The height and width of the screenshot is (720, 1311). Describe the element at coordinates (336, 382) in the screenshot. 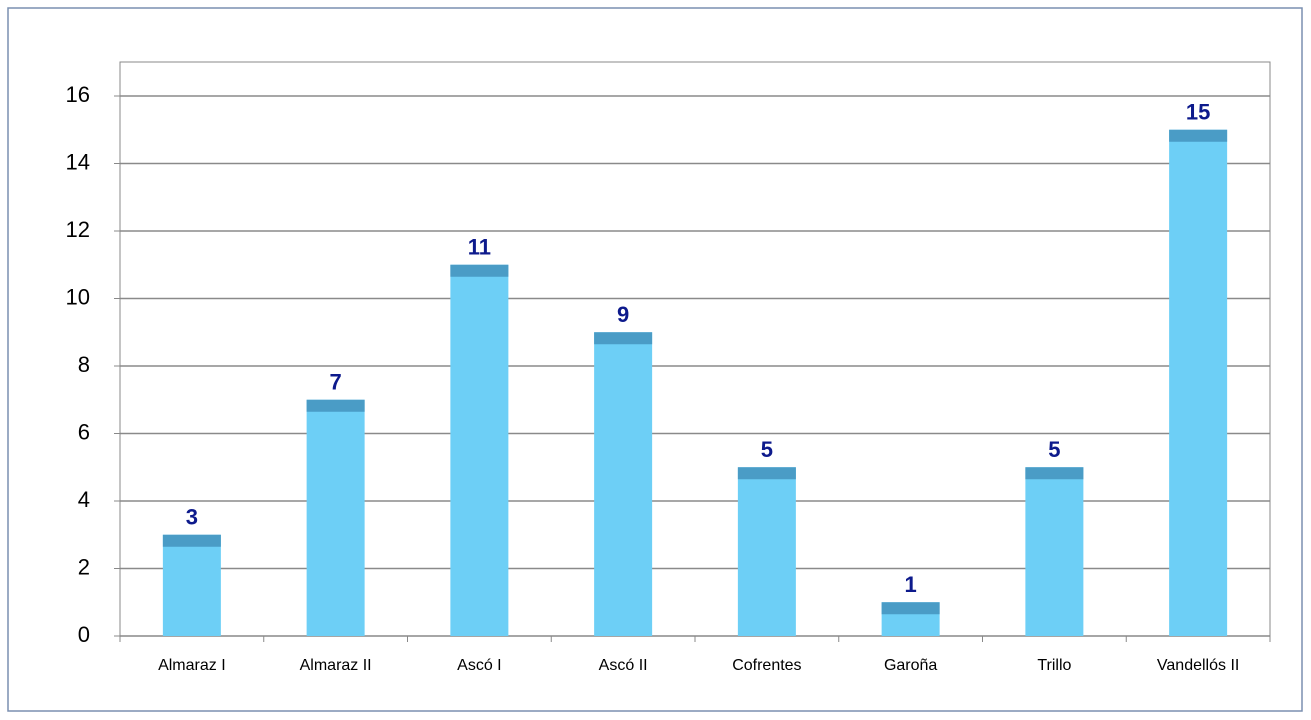

I see `data-label: 7` at that location.